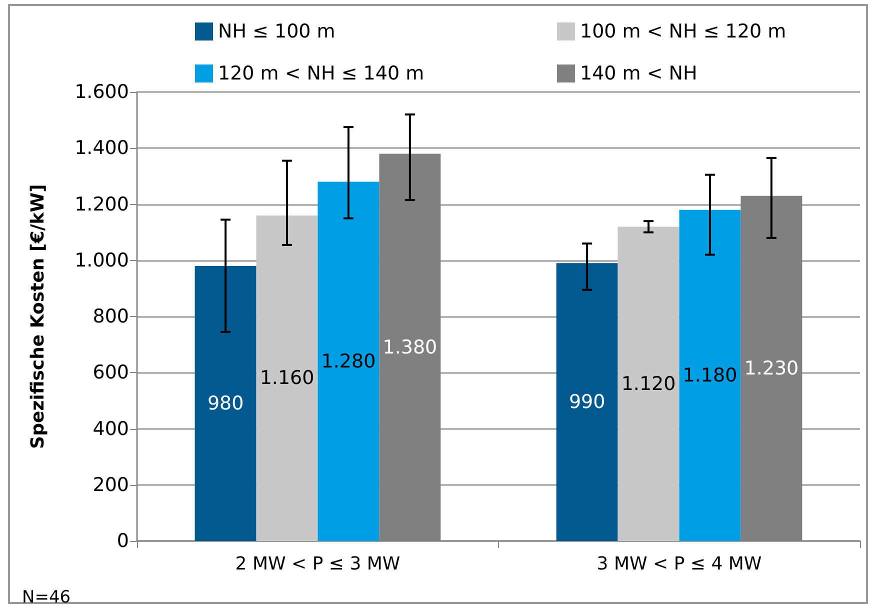  I want to click on y-tick-label: 1.400, so click(101, 148).